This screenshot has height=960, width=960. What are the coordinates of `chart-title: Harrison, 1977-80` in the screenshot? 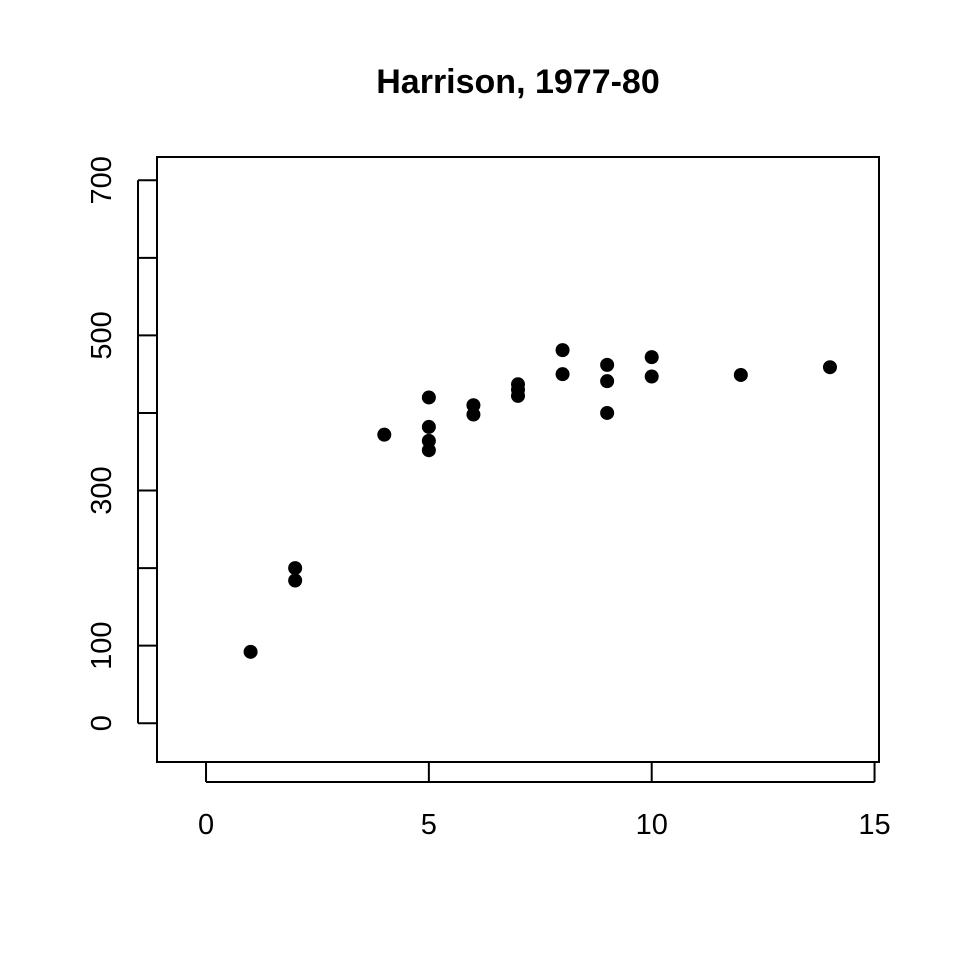 It's located at (518, 82).